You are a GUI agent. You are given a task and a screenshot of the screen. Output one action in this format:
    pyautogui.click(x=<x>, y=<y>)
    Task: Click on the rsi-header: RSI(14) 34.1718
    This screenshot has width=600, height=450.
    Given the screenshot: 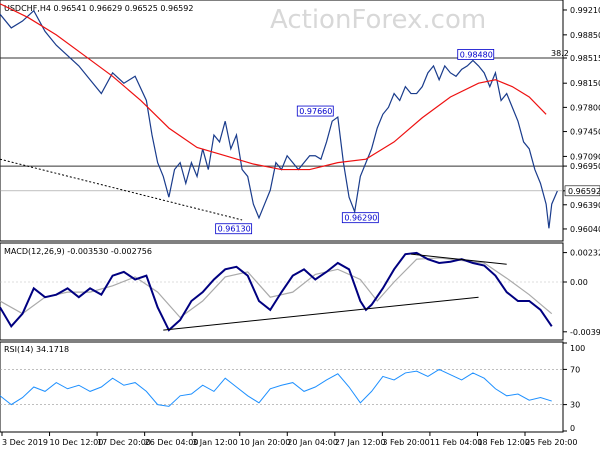 What is the action you would take?
    pyautogui.click(x=36, y=349)
    